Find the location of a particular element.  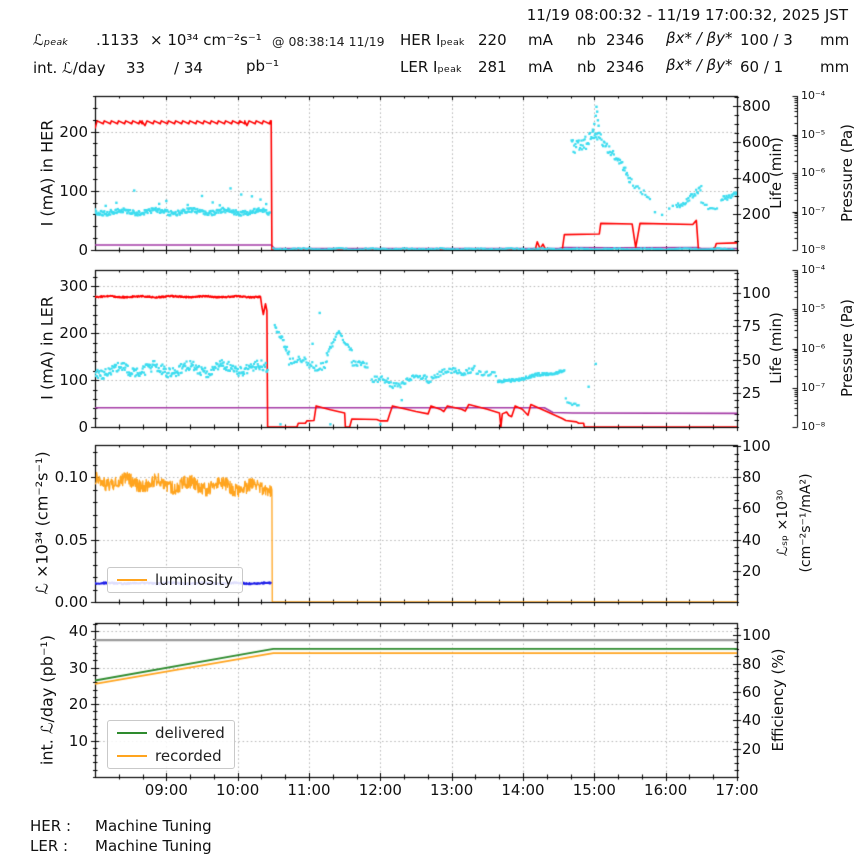

her-pressure-axis-label: Pressure (Pa) is located at coordinates (847, 173).